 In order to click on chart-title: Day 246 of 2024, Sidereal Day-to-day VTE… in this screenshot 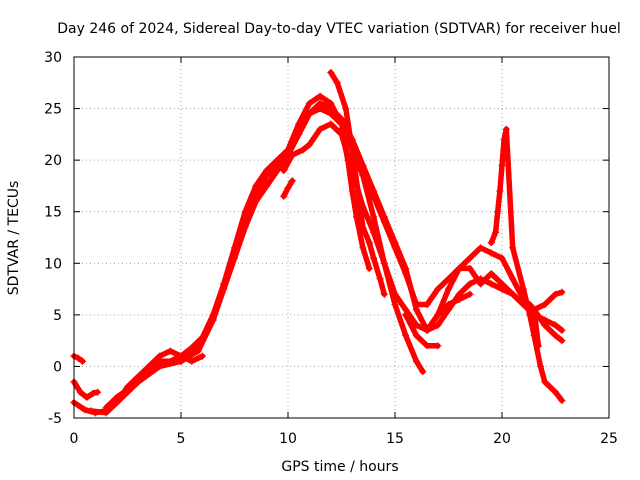, I will do `click(338, 29)`.